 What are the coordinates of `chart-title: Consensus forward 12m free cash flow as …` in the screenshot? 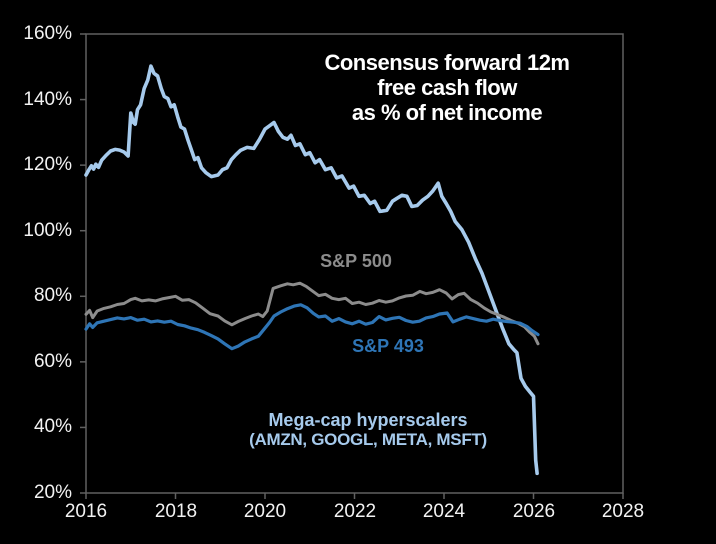 It's located at (447, 87).